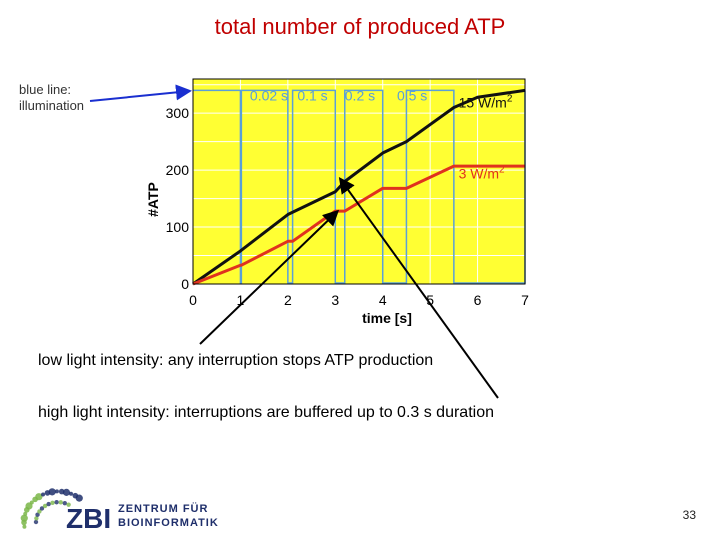 This screenshot has height=540, width=720. I want to click on page-number: 33, so click(689, 515).